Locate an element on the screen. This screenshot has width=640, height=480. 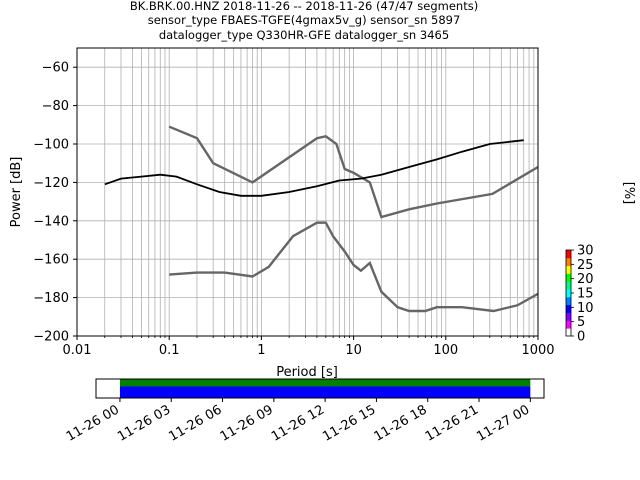
y-tick-label: −100 is located at coordinates (51, 145).